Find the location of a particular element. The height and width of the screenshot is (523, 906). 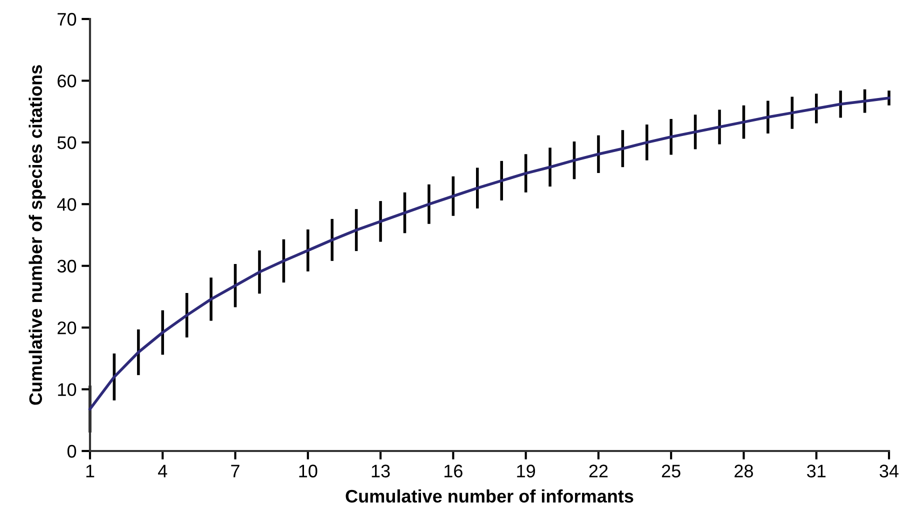

x-tick-label: 19 is located at coordinates (526, 471).